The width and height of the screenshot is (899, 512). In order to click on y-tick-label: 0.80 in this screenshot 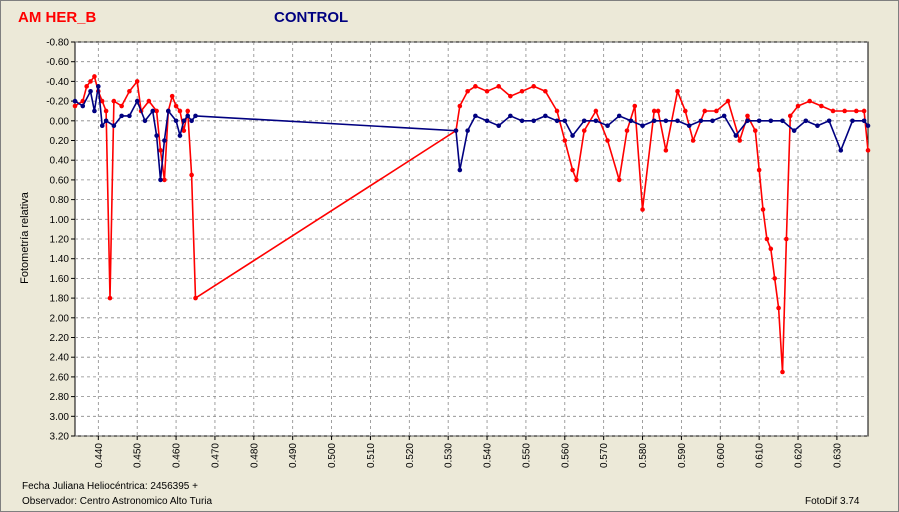, I will do `click(60, 200)`.